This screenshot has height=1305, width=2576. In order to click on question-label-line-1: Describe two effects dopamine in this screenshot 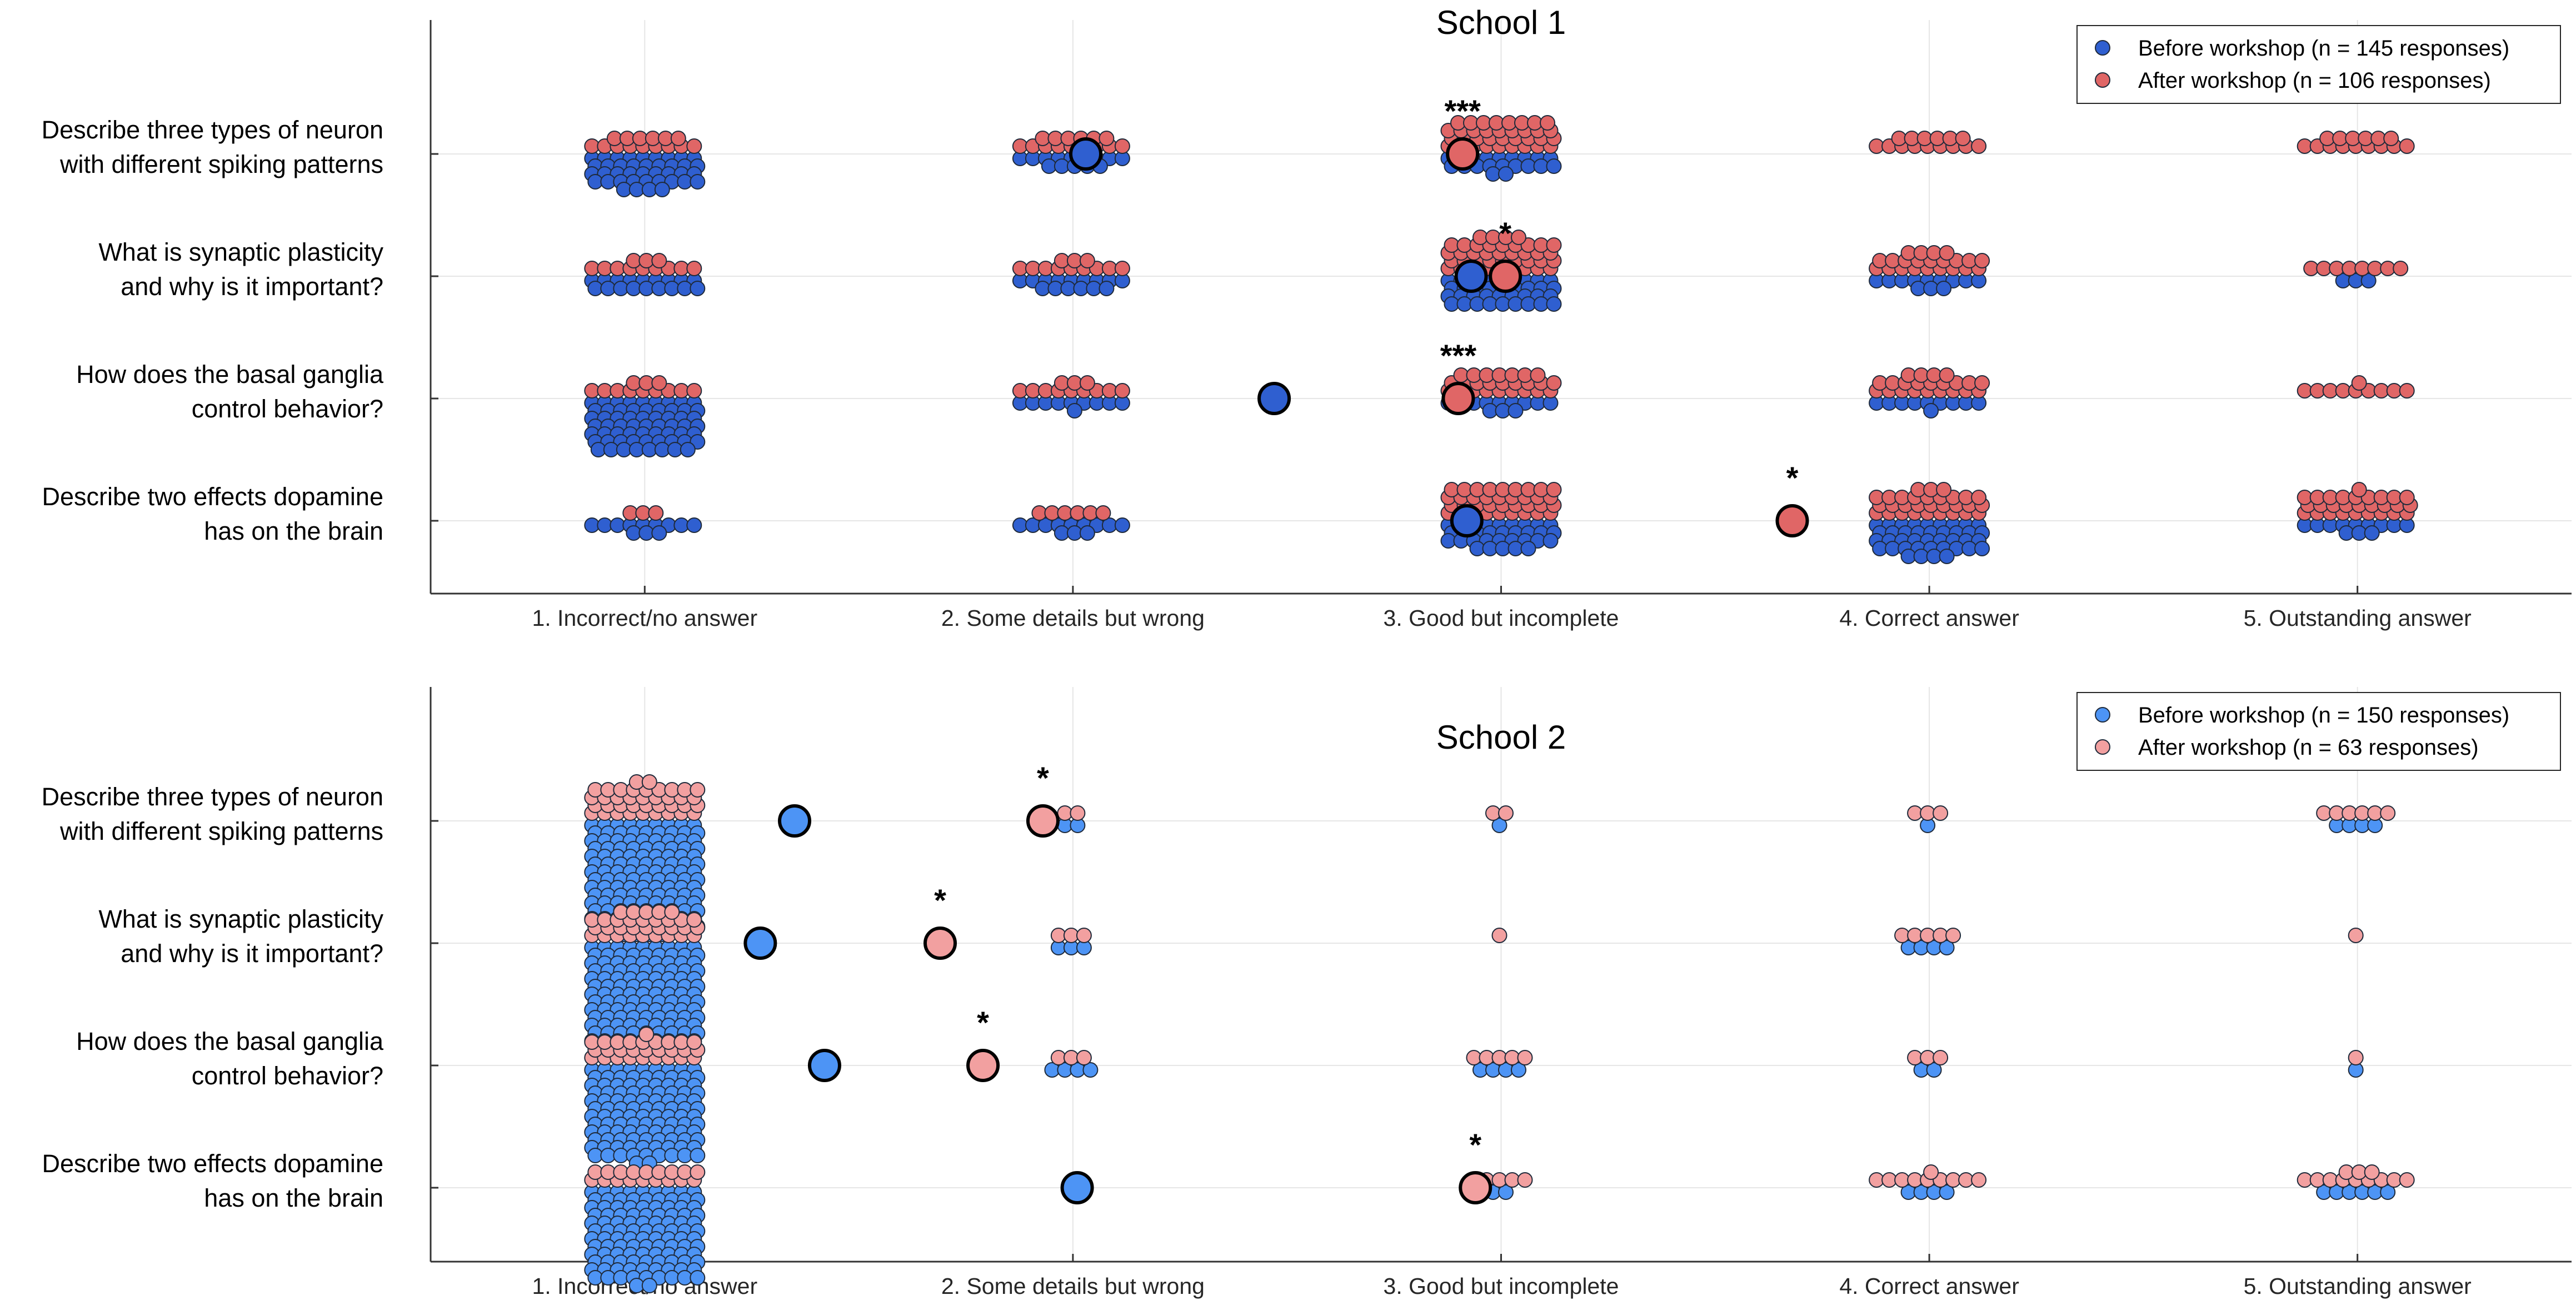, I will do `click(213, 496)`.